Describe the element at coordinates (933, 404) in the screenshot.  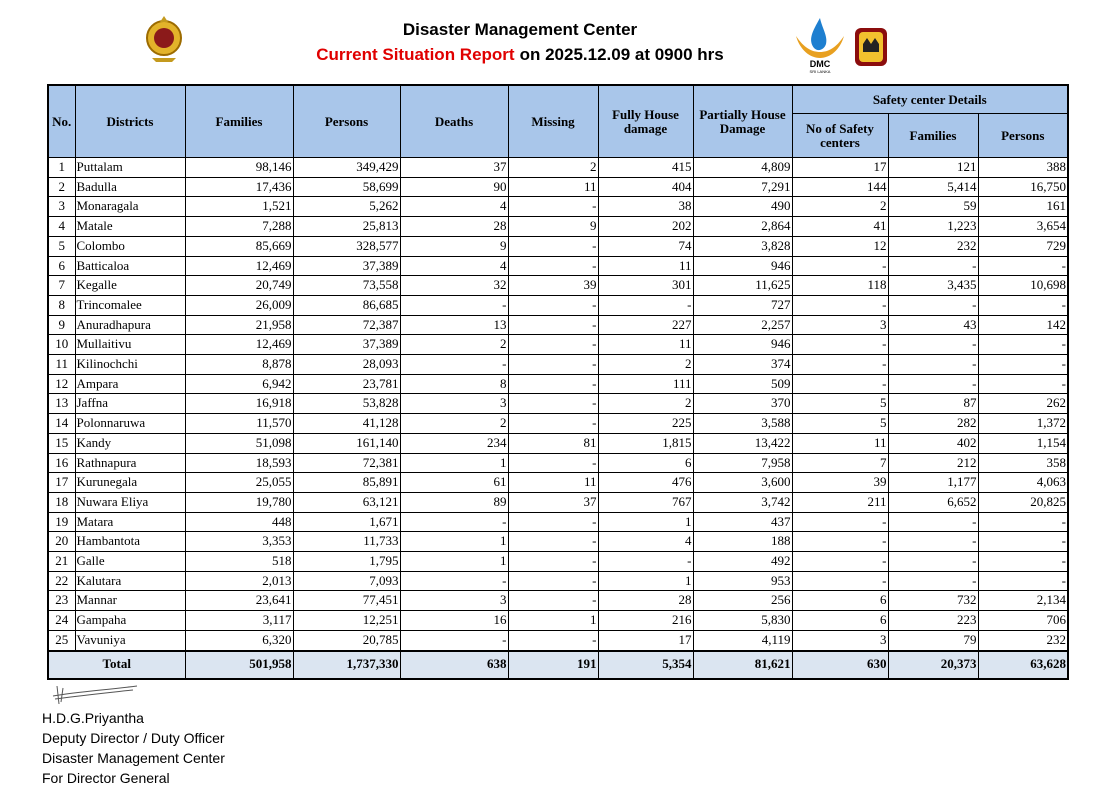
I see `value-cell: 87` at that location.